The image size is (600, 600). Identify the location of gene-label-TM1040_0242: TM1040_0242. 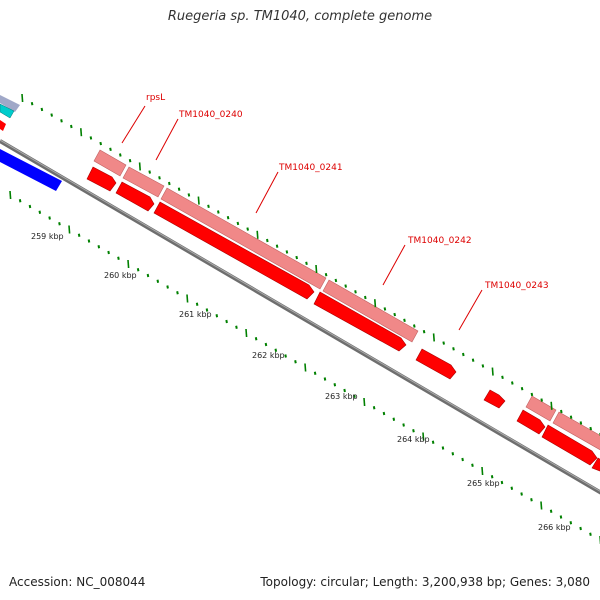
(439, 241).